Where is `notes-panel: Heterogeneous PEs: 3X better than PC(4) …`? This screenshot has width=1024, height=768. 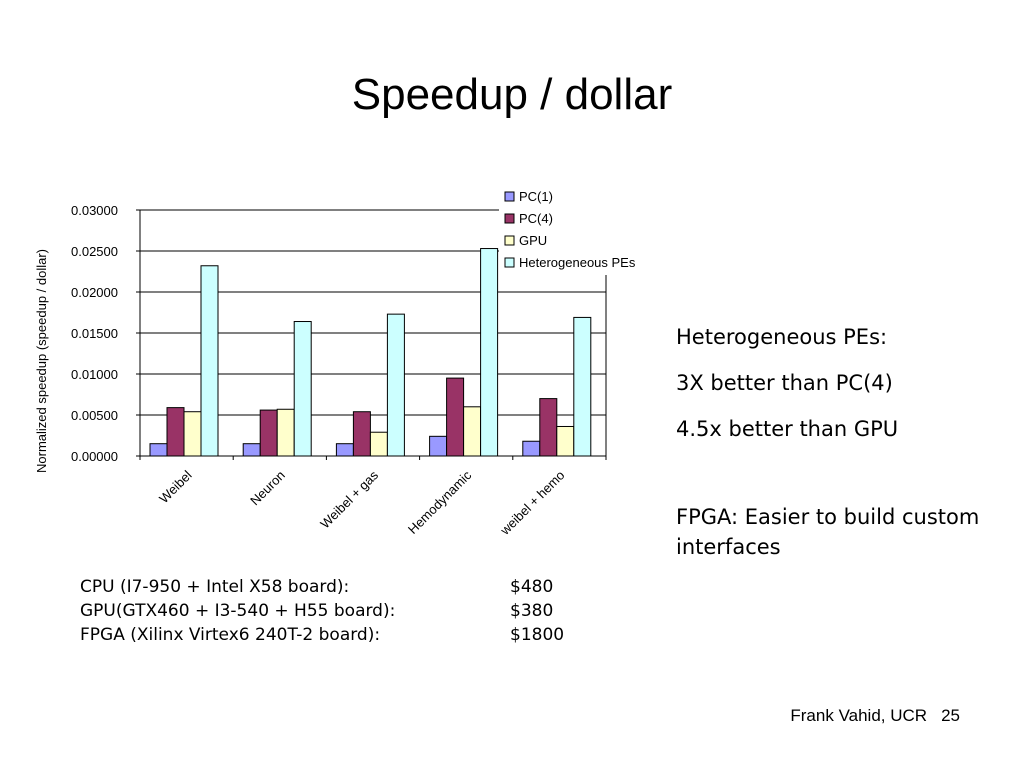
notes-panel: Heterogeneous PEs: 3X better than PC(4) … is located at coordinates (841, 450).